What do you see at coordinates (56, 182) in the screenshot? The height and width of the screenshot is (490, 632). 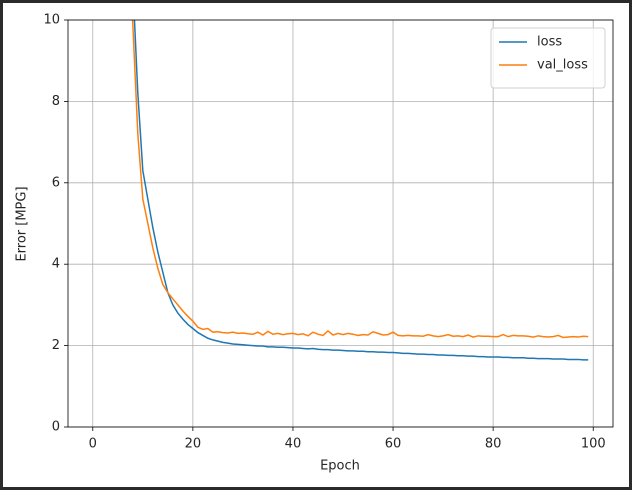 I see `y-tick-label: 6` at bounding box center [56, 182].